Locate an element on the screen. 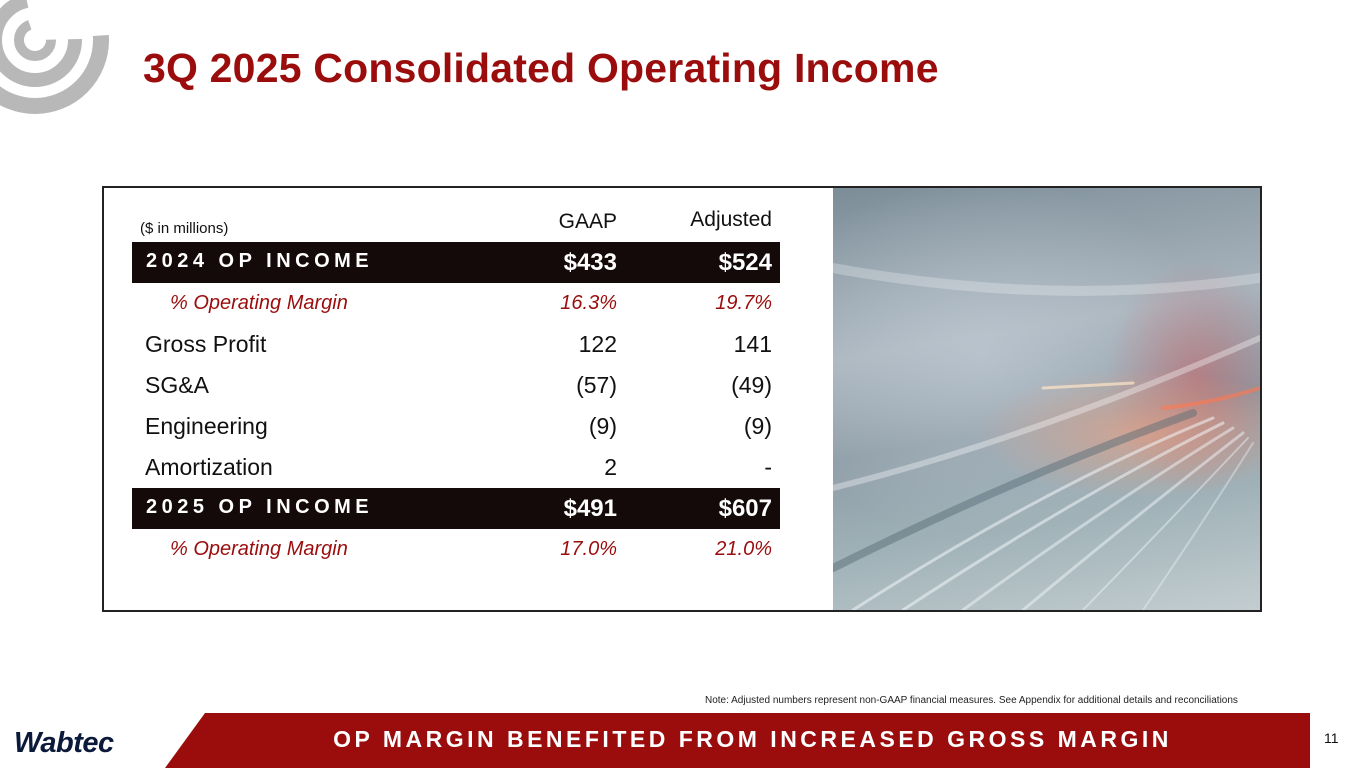 The height and width of the screenshot is (768, 1365). table-row: % Operating Margin 17.0% 21.0% is located at coordinates (456, 549).